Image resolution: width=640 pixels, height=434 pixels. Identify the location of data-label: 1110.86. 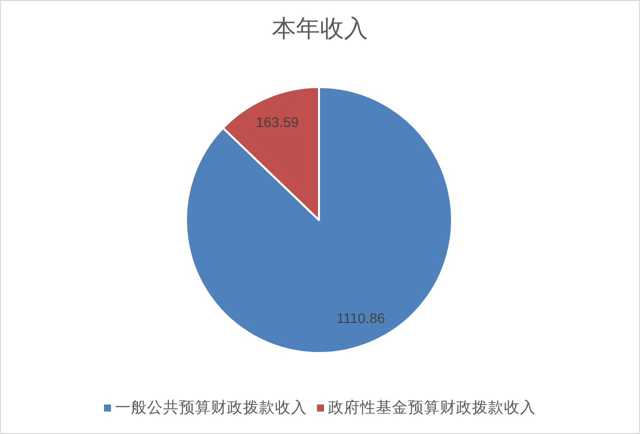
(361, 318).